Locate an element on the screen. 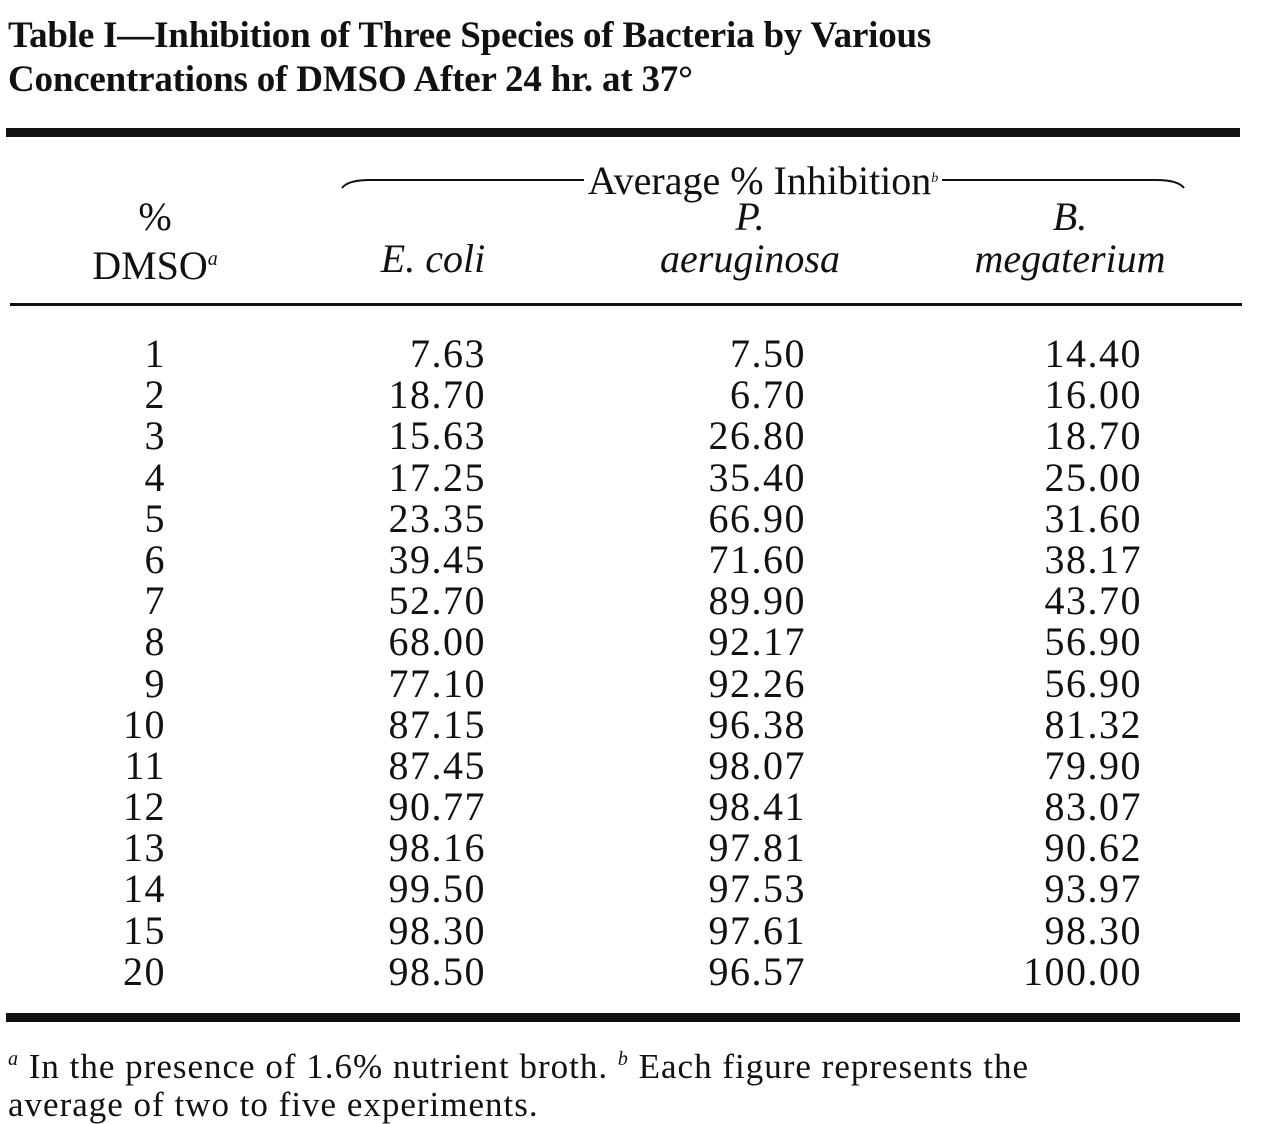 The width and height of the screenshot is (1266, 1124). table-row: 10 87.15 96.38 81.32 is located at coordinates (633, 724).